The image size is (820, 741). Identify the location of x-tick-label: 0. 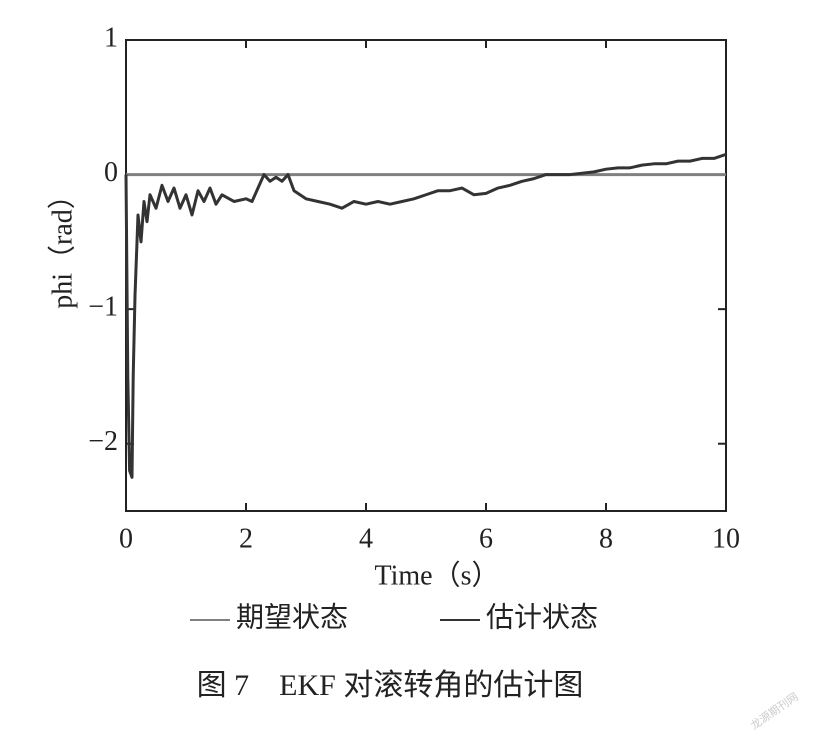
(126, 538).